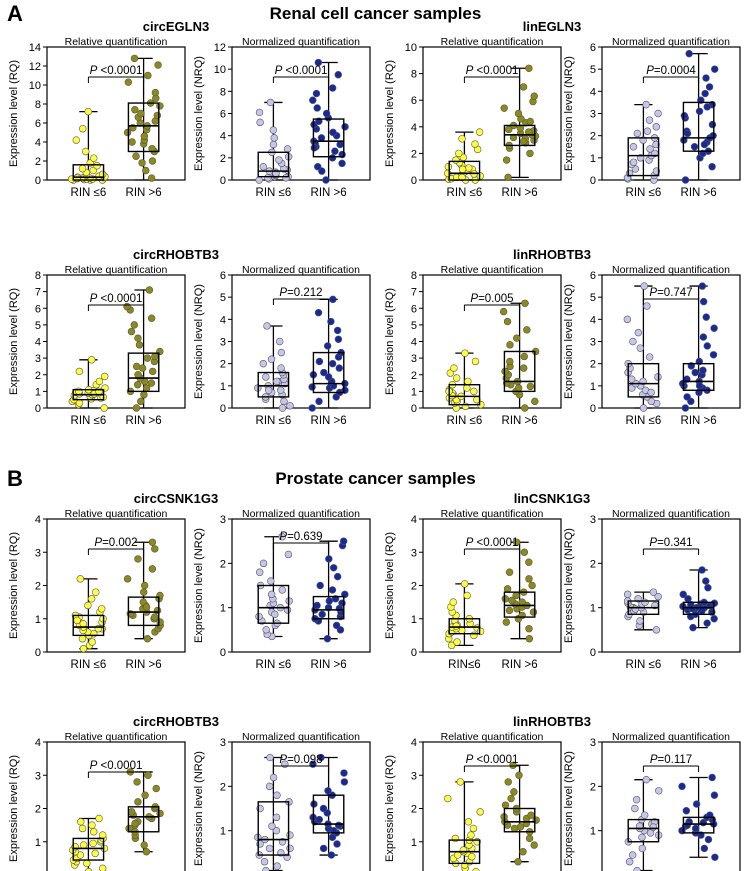 Image resolution: width=751 pixels, height=871 pixels. Describe the element at coordinates (35, 67) in the screenshot. I see `y-tick-label: 12` at that location.